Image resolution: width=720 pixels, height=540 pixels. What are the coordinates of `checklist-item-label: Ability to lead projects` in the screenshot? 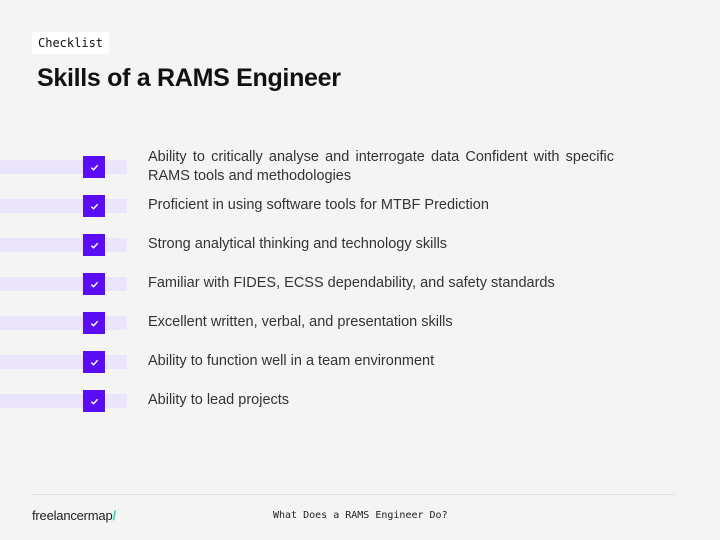 It's located at (219, 400).